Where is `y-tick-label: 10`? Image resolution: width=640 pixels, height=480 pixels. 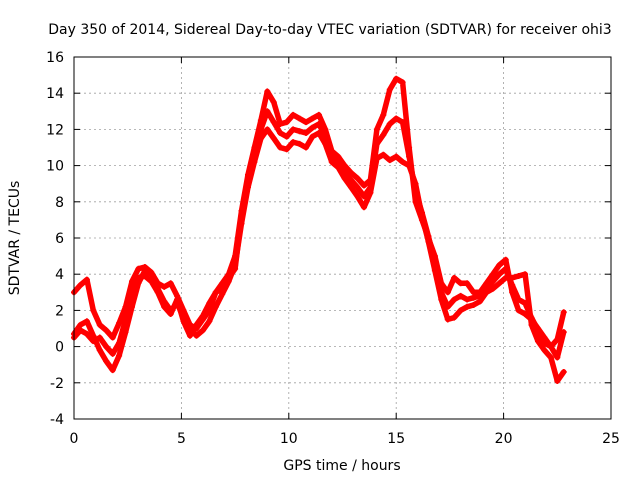 y-tick-label: 10 is located at coordinates (55, 167).